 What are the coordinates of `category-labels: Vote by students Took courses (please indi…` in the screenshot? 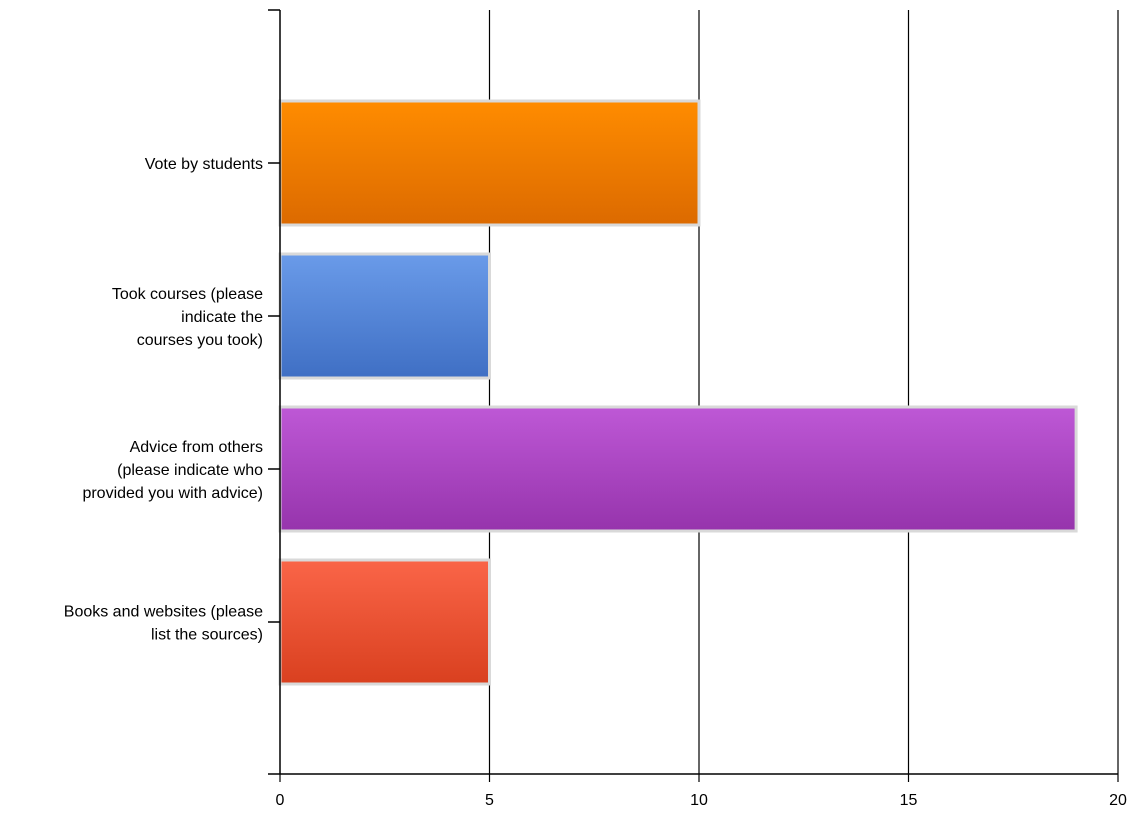 It's located at (163, 400).